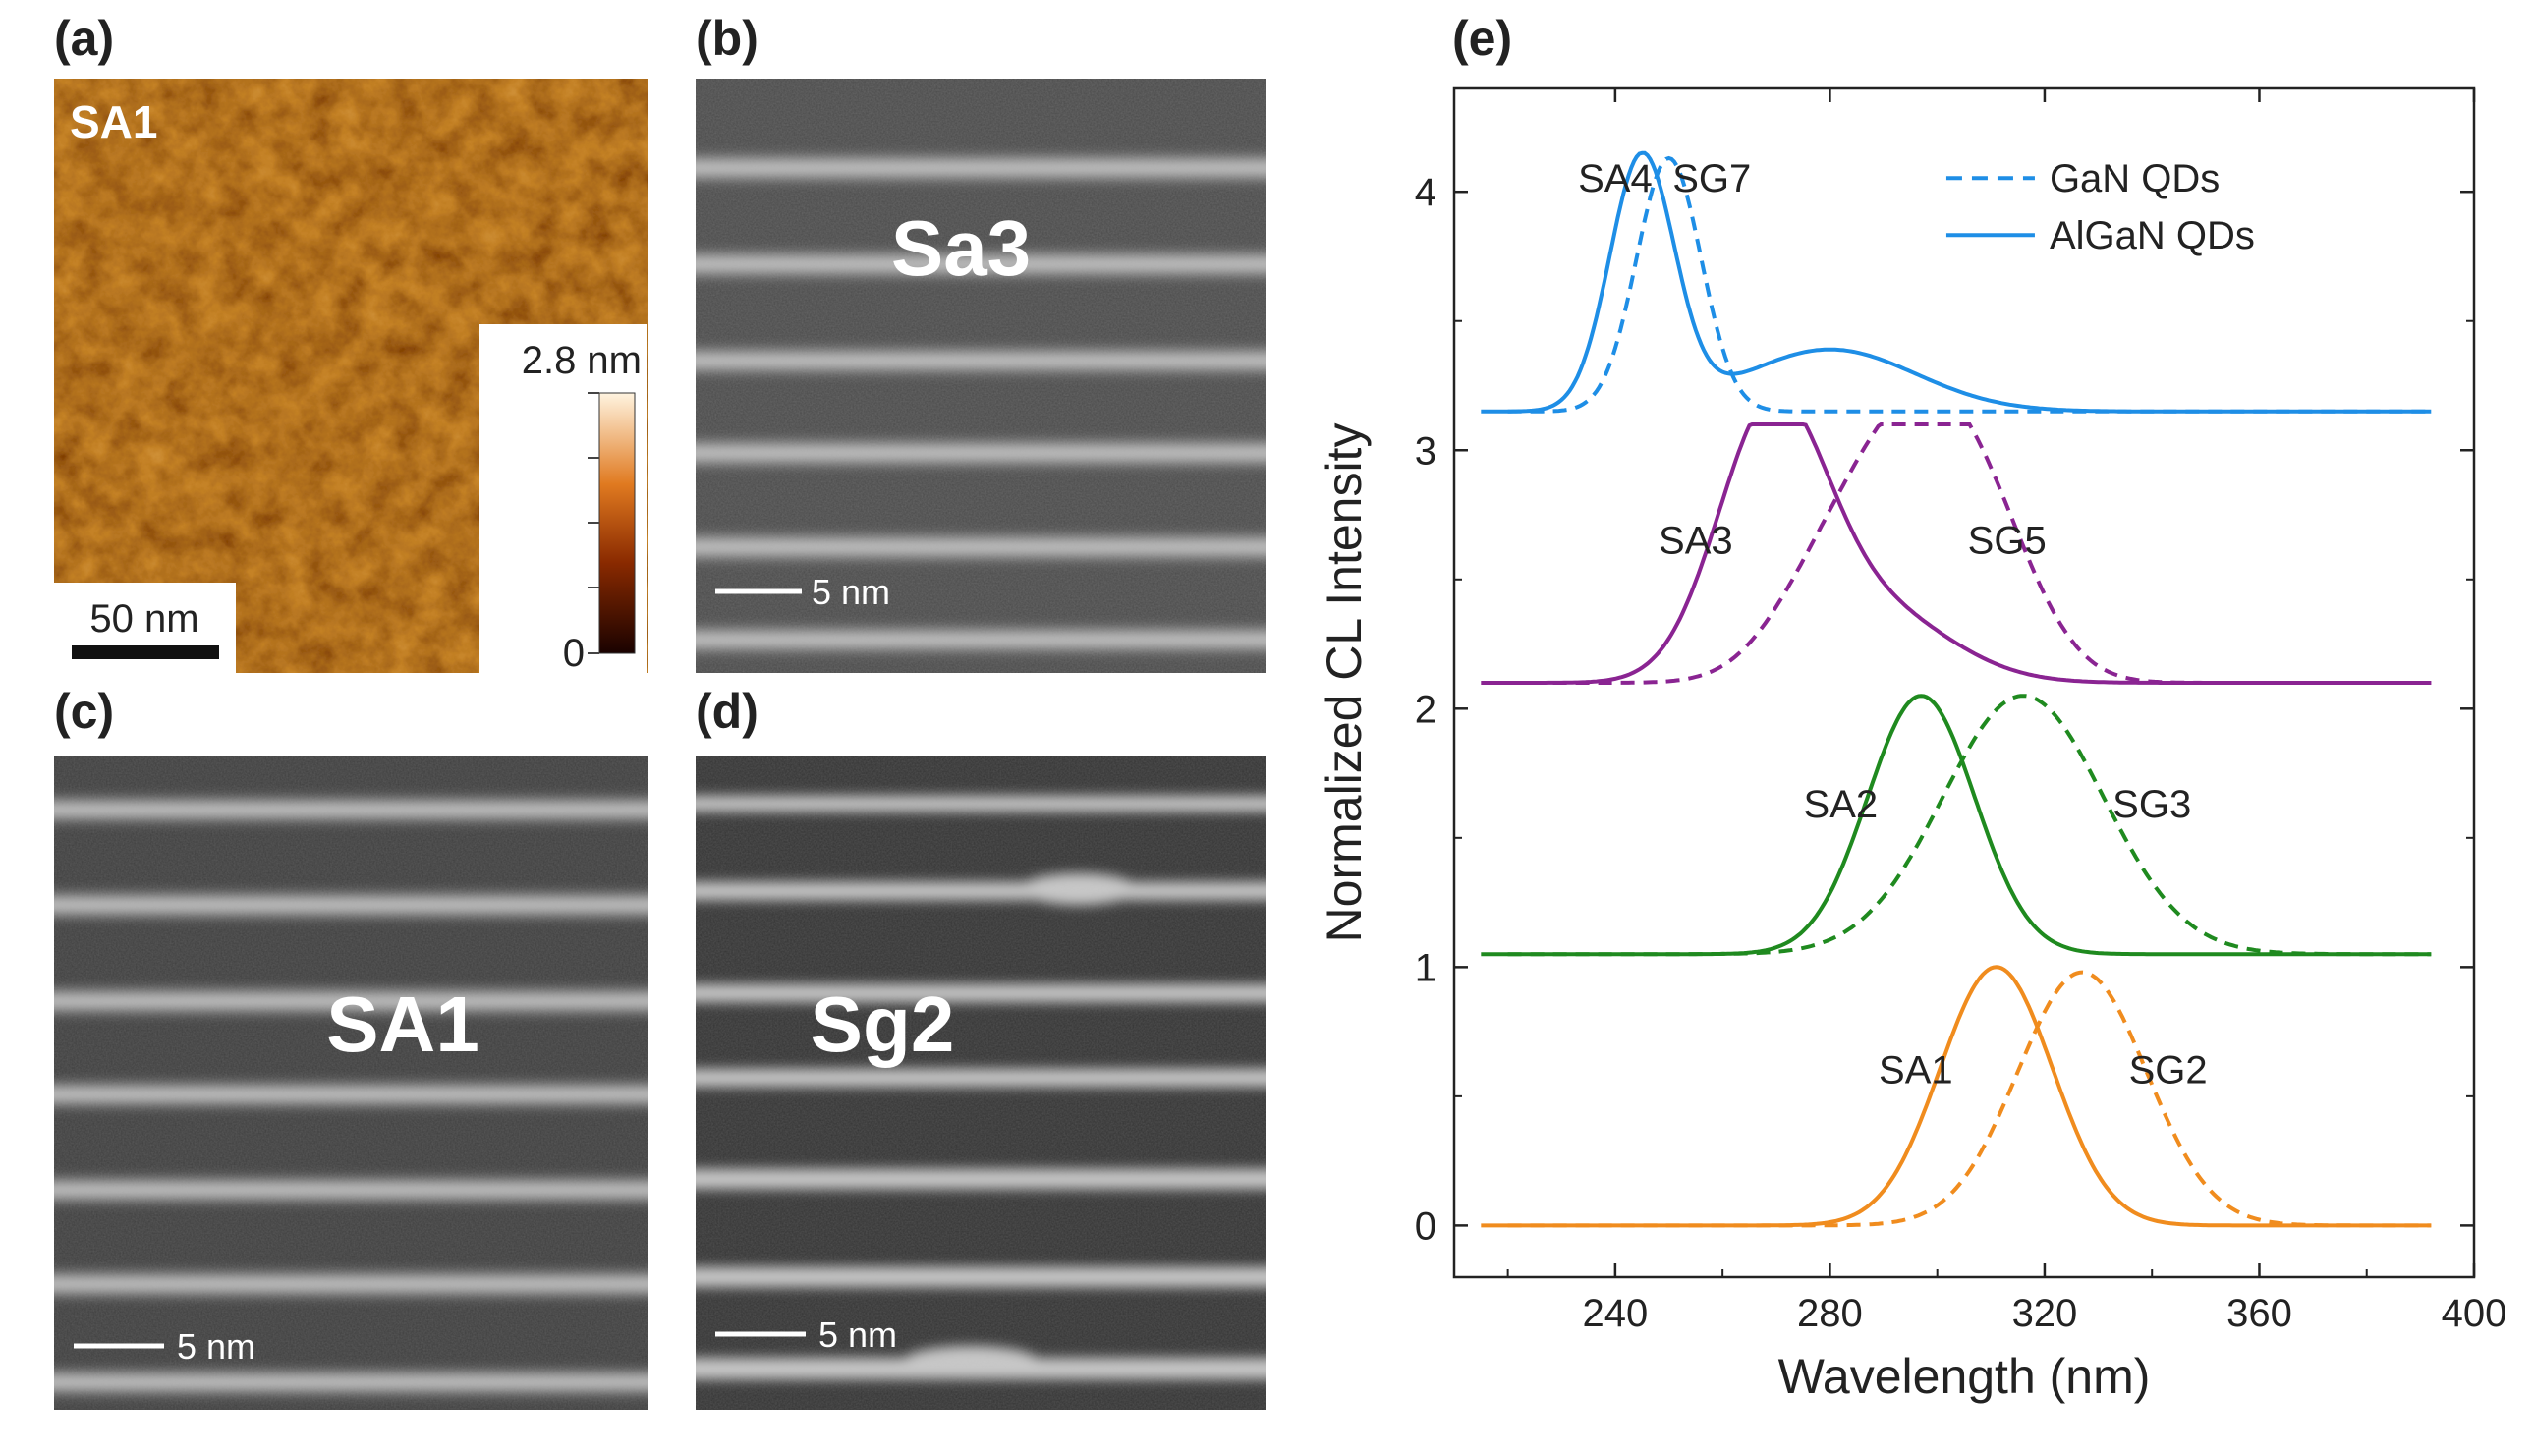  Describe the element at coordinates (2007, 540) in the screenshot. I see `annotation-sg5: SG5` at that location.